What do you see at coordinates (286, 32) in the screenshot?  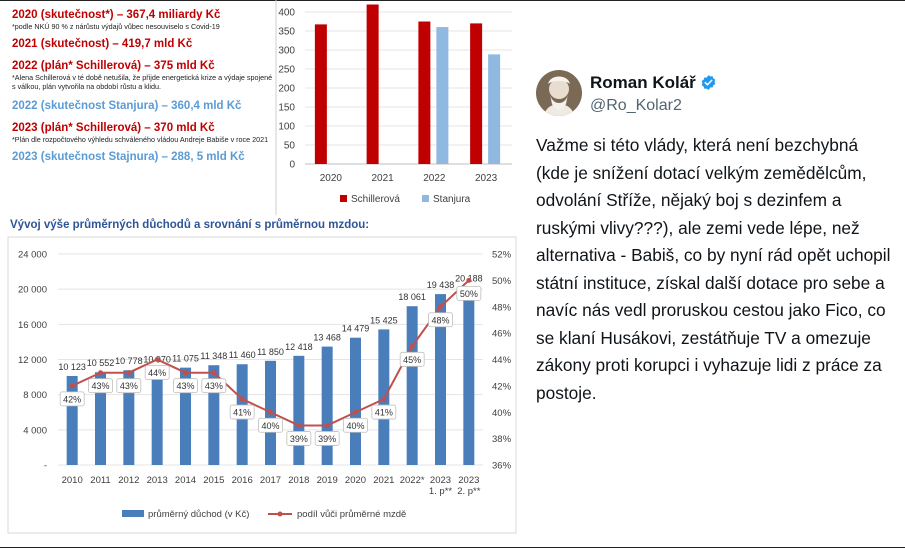 I see `y-tick-label: 350` at bounding box center [286, 32].